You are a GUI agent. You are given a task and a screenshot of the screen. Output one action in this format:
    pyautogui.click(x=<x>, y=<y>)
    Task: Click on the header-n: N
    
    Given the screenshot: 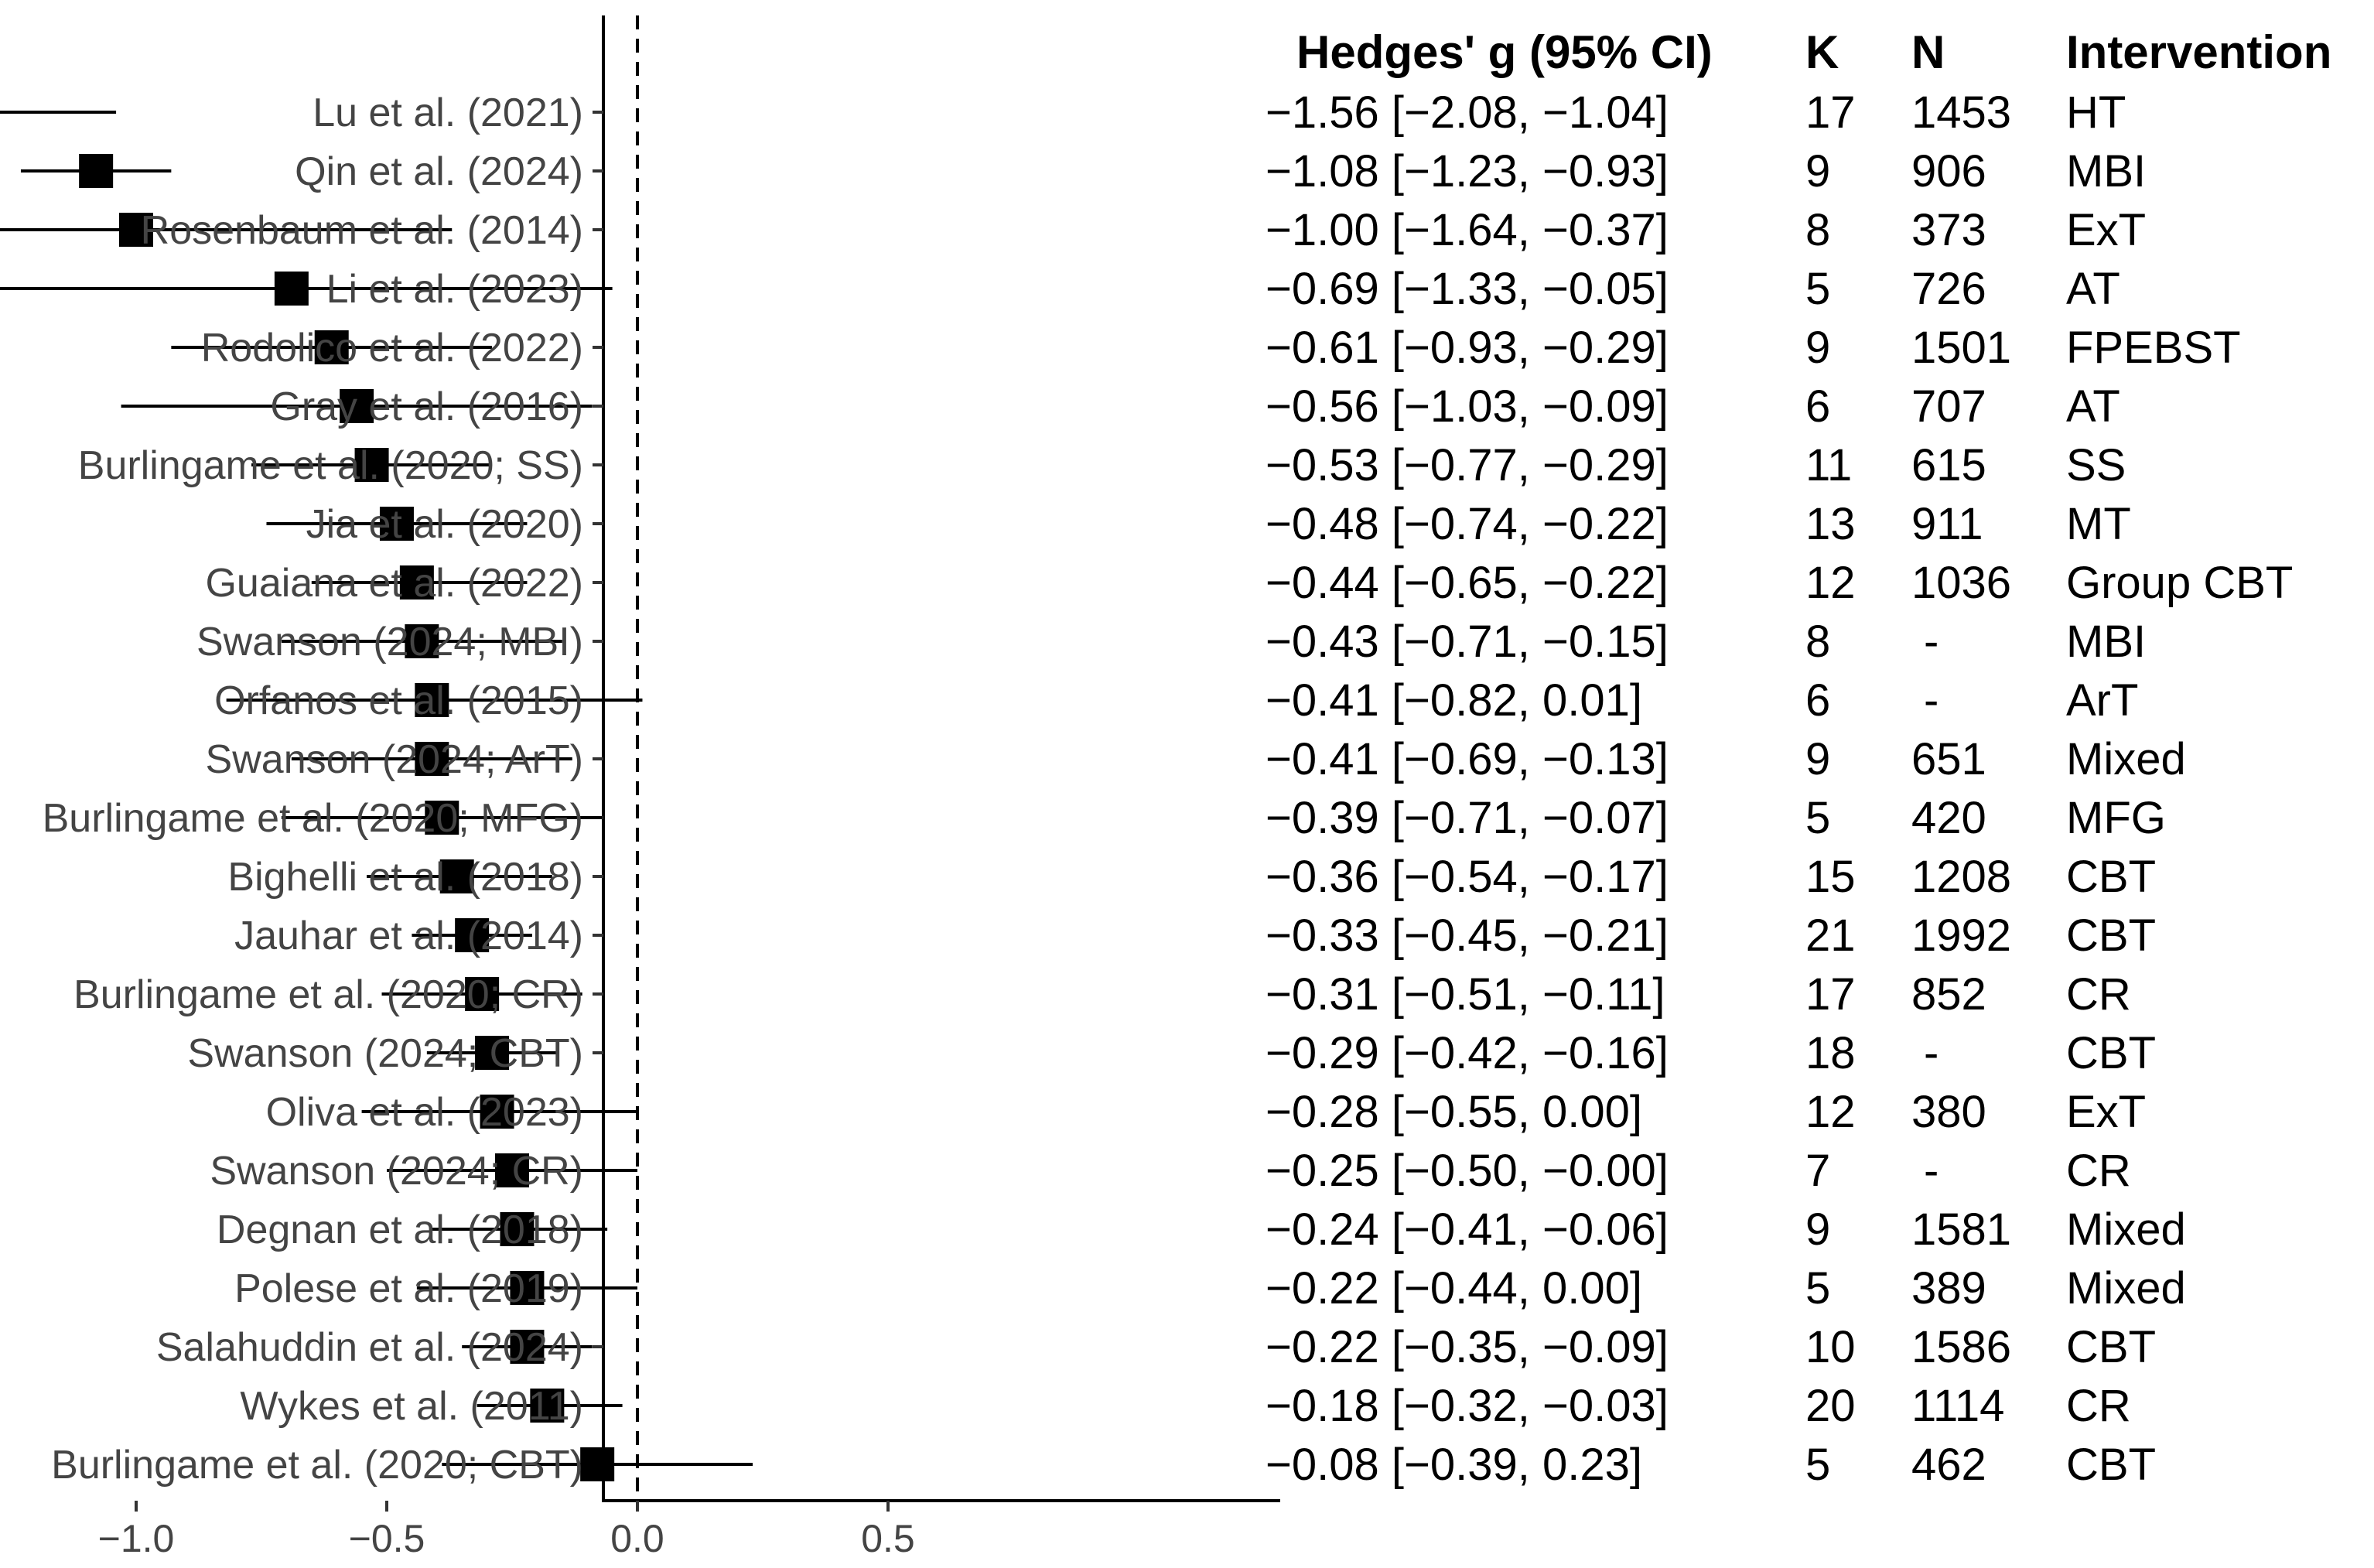 What is the action you would take?
    pyautogui.click(x=1928, y=52)
    